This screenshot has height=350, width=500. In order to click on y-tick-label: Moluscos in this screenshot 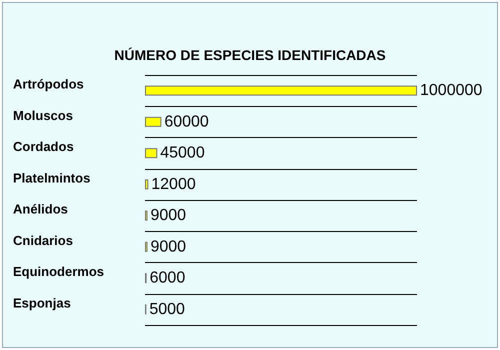, I will do `click(43, 115)`.